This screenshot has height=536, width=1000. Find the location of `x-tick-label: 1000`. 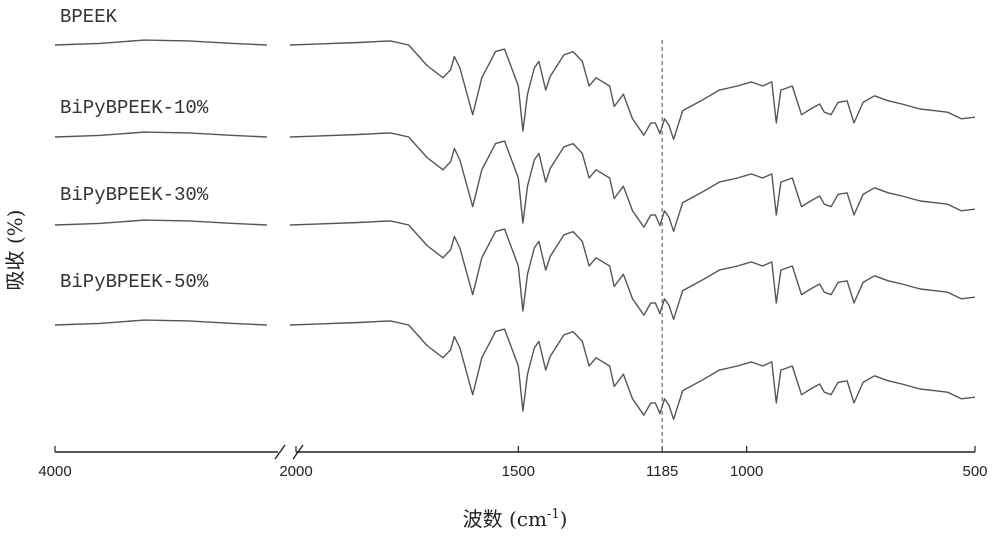

x-tick-label: 1000 is located at coordinates (746, 471).